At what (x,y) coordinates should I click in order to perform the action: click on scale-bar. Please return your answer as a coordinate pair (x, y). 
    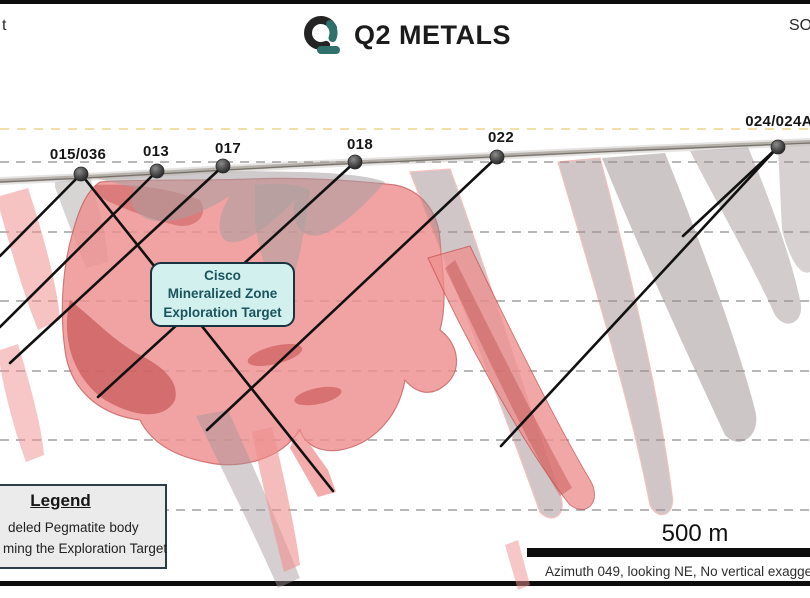
    Looking at the image, I should click on (668, 552).